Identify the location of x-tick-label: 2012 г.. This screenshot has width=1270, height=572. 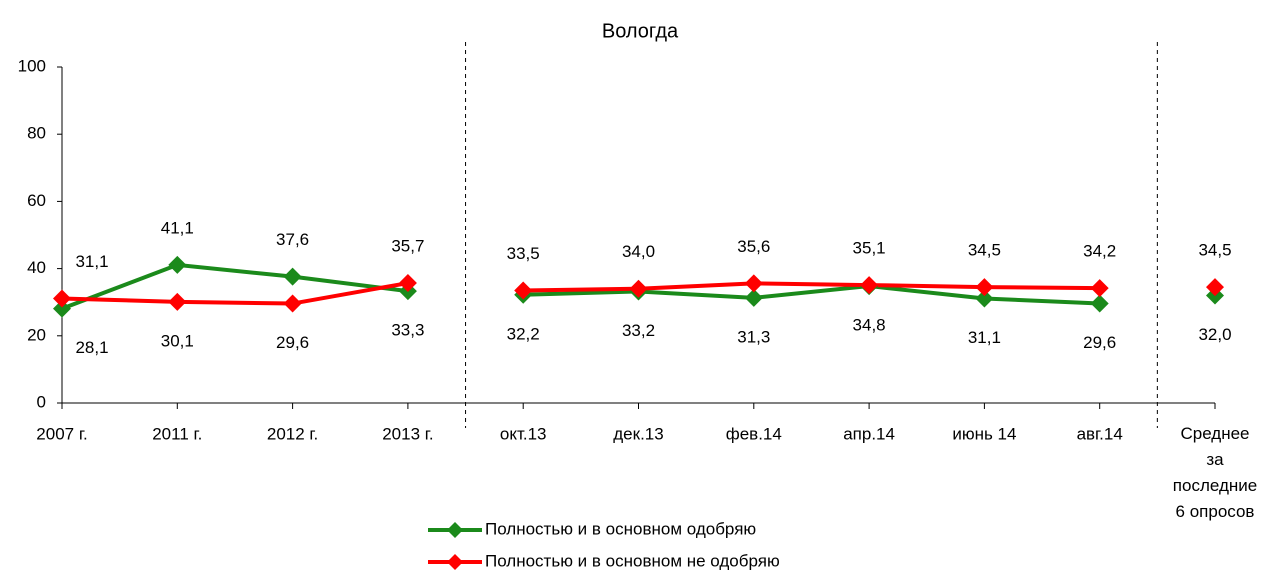
(292, 433).